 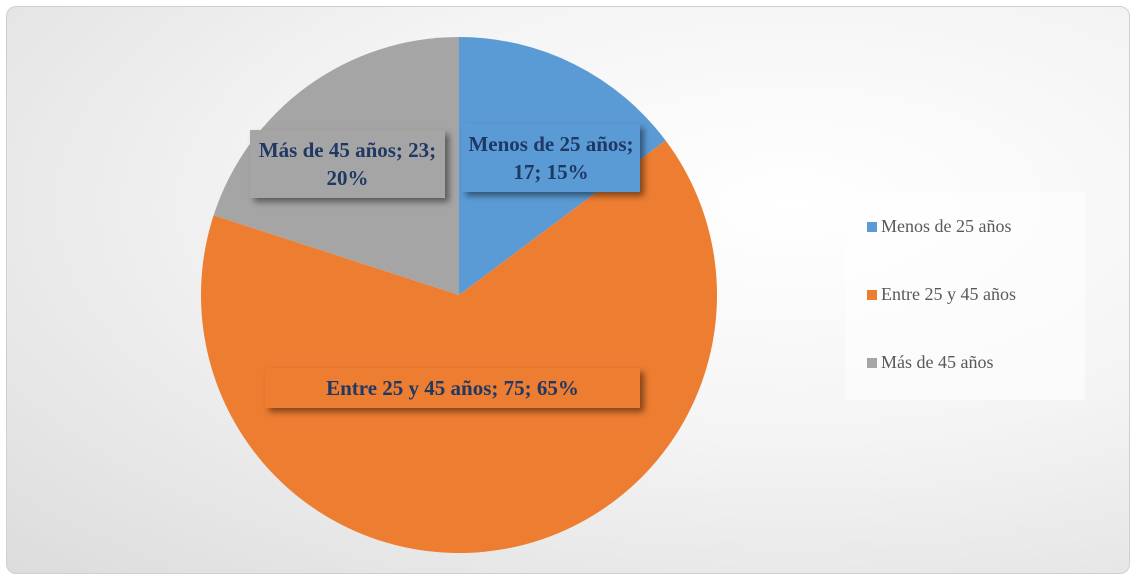 I want to click on legend-item: Menos de 25 años, so click(x=939, y=226).